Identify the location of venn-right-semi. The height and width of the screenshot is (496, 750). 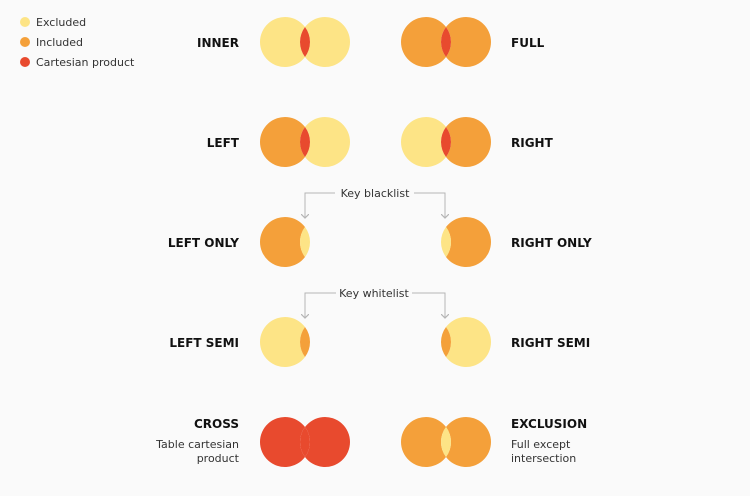
(446, 342).